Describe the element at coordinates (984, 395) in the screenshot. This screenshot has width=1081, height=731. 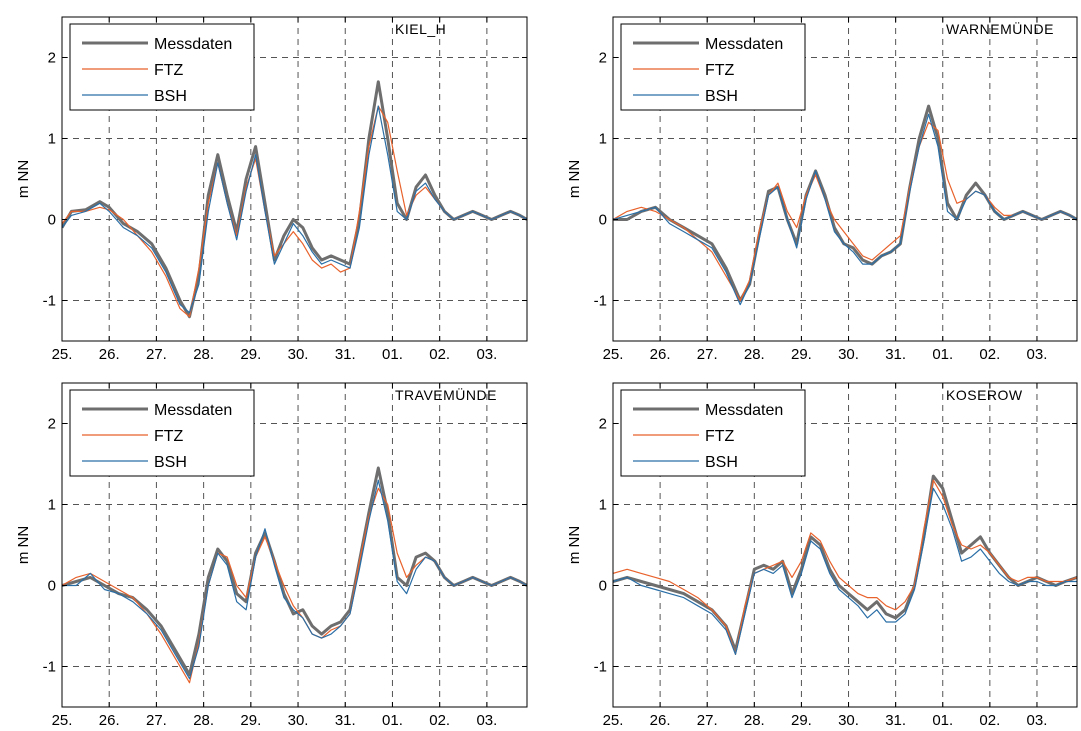
I see `station-title: KOSEROW` at that location.